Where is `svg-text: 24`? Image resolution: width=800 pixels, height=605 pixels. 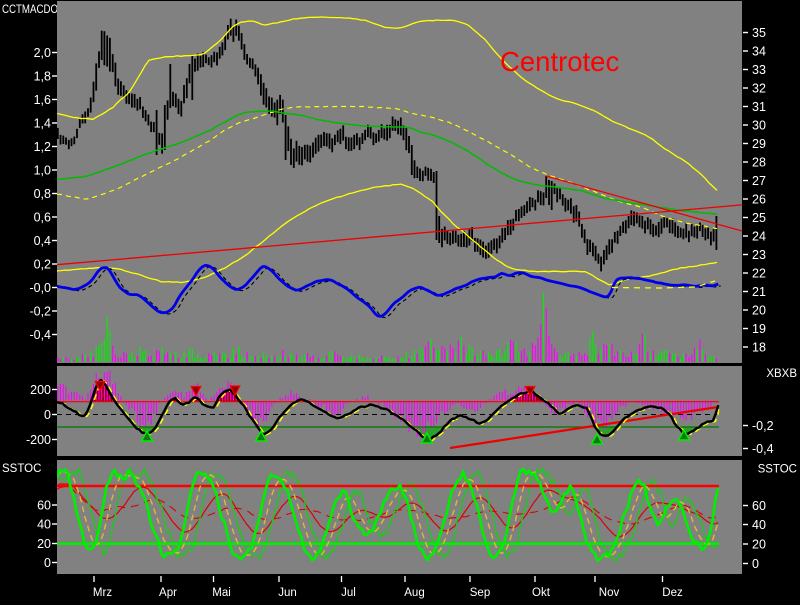
svg-text: 24 is located at coordinates (759, 237).